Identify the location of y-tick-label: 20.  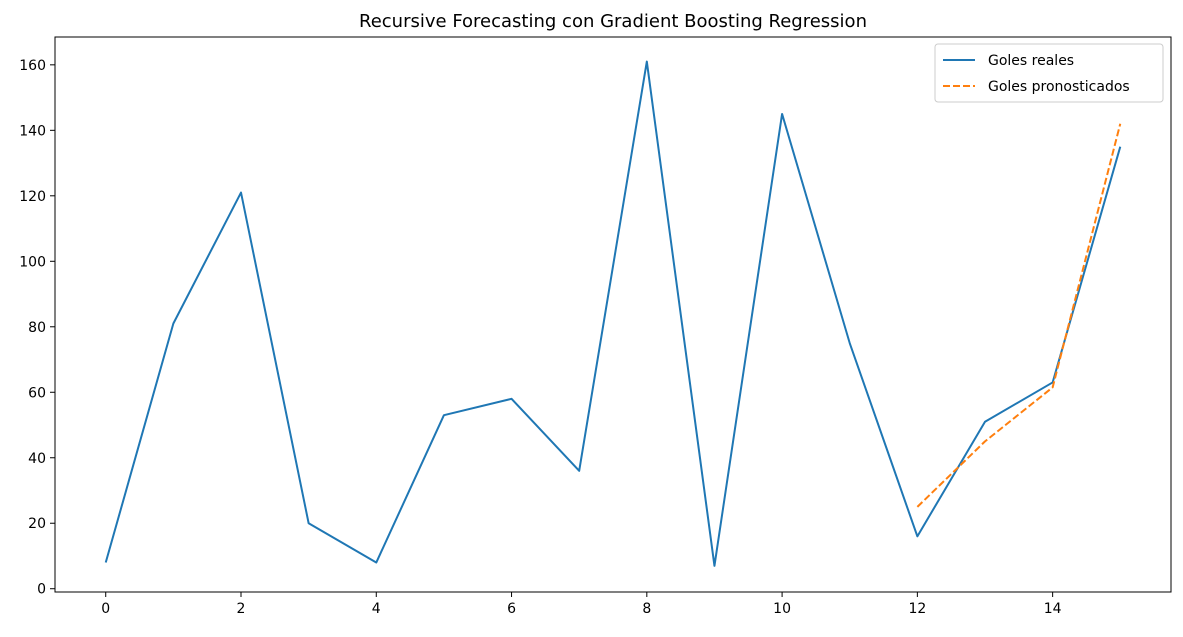
(37, 524).